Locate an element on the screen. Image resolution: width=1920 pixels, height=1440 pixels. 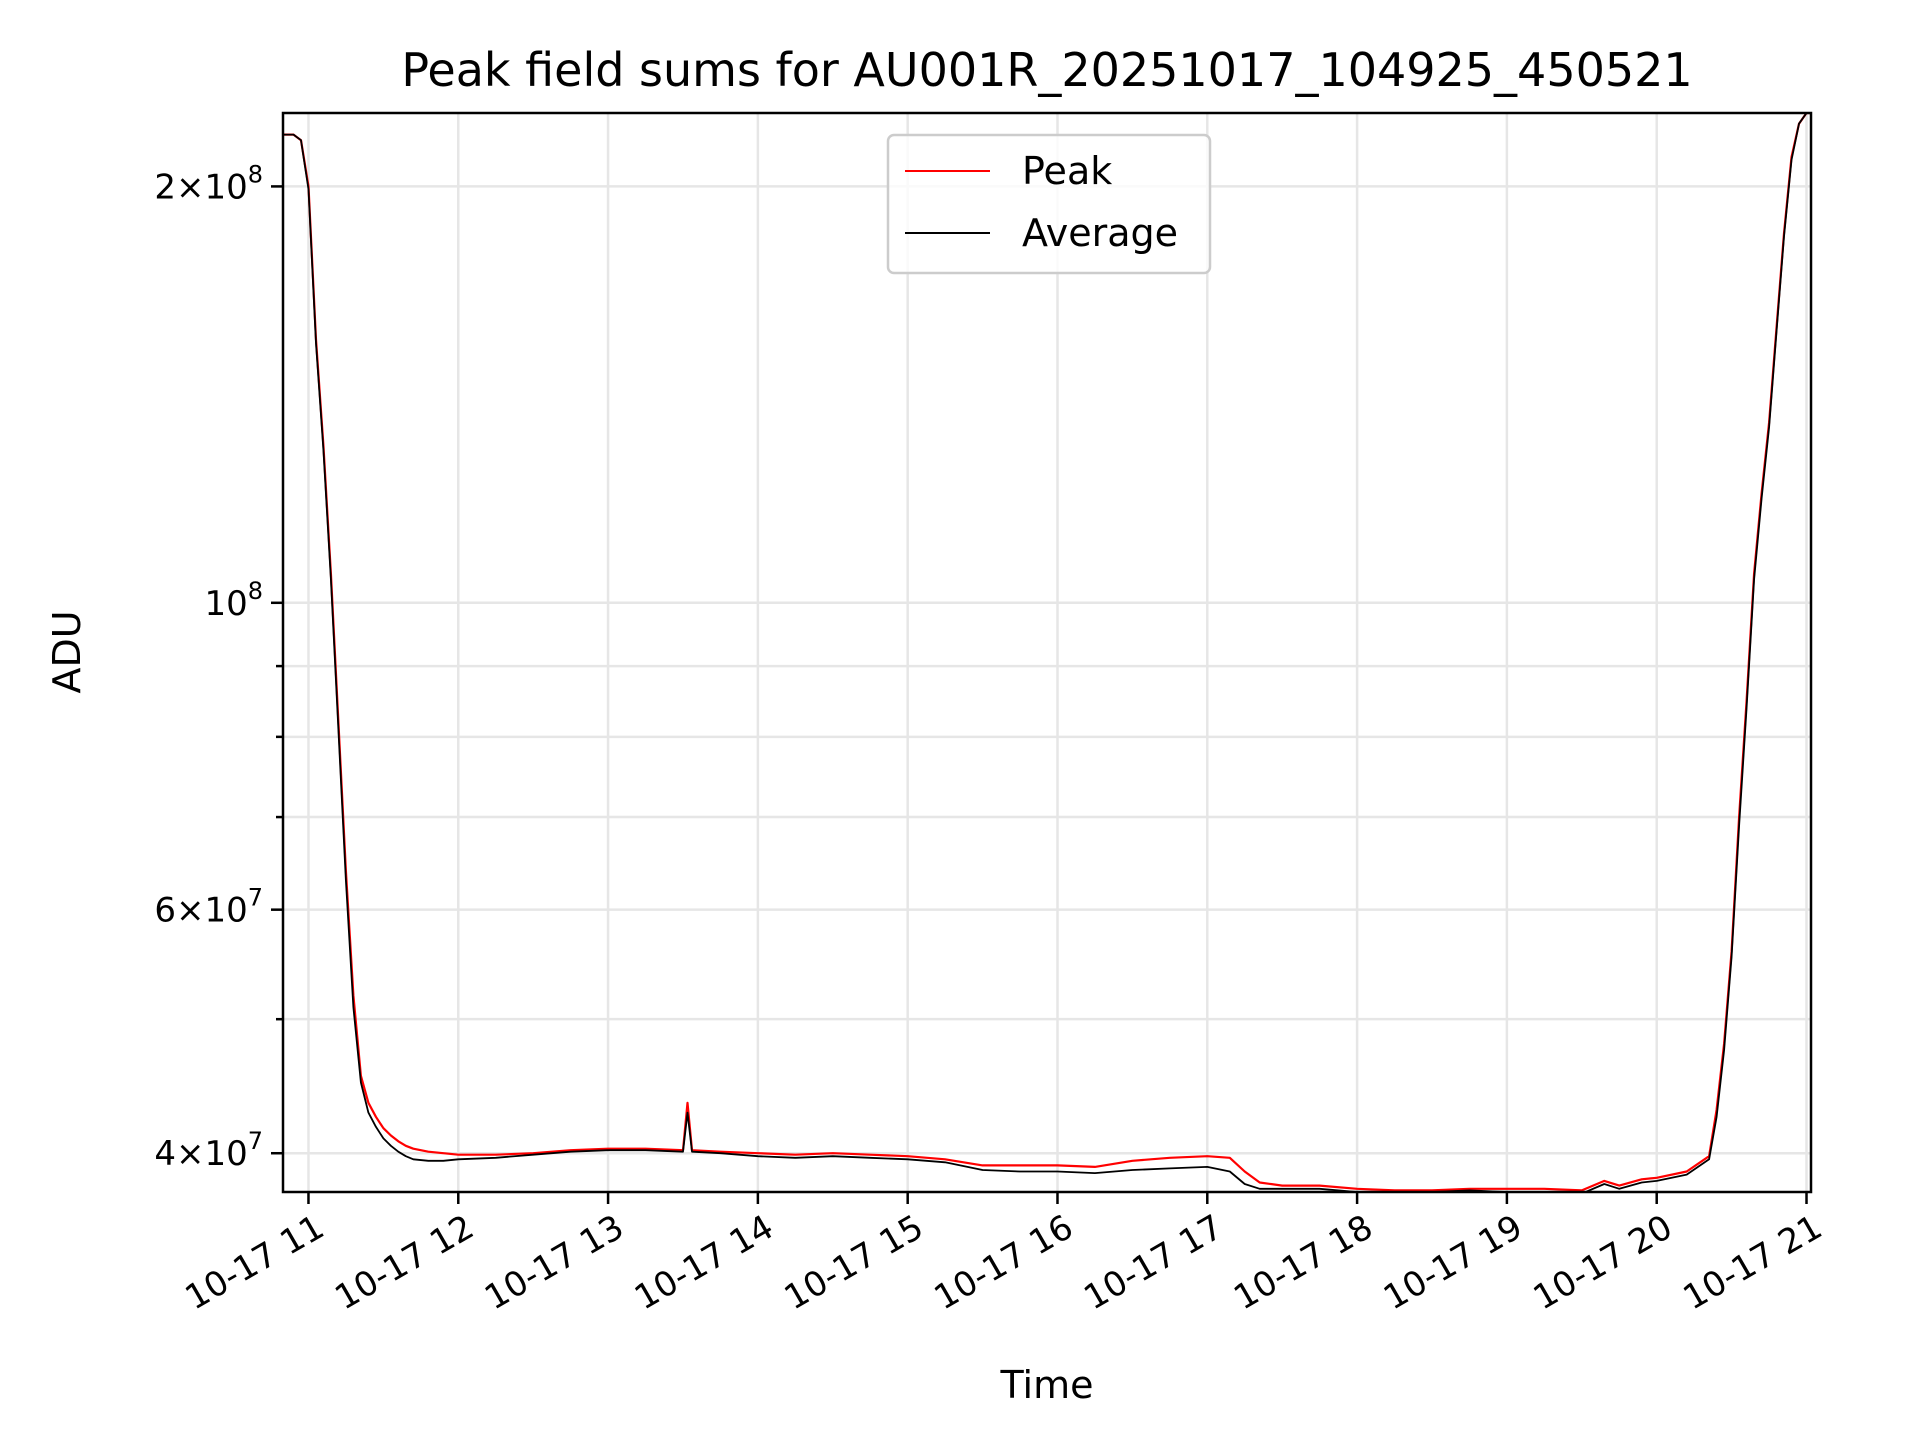
y-tick-label: 2×108 is located at coordinates (208, 183).